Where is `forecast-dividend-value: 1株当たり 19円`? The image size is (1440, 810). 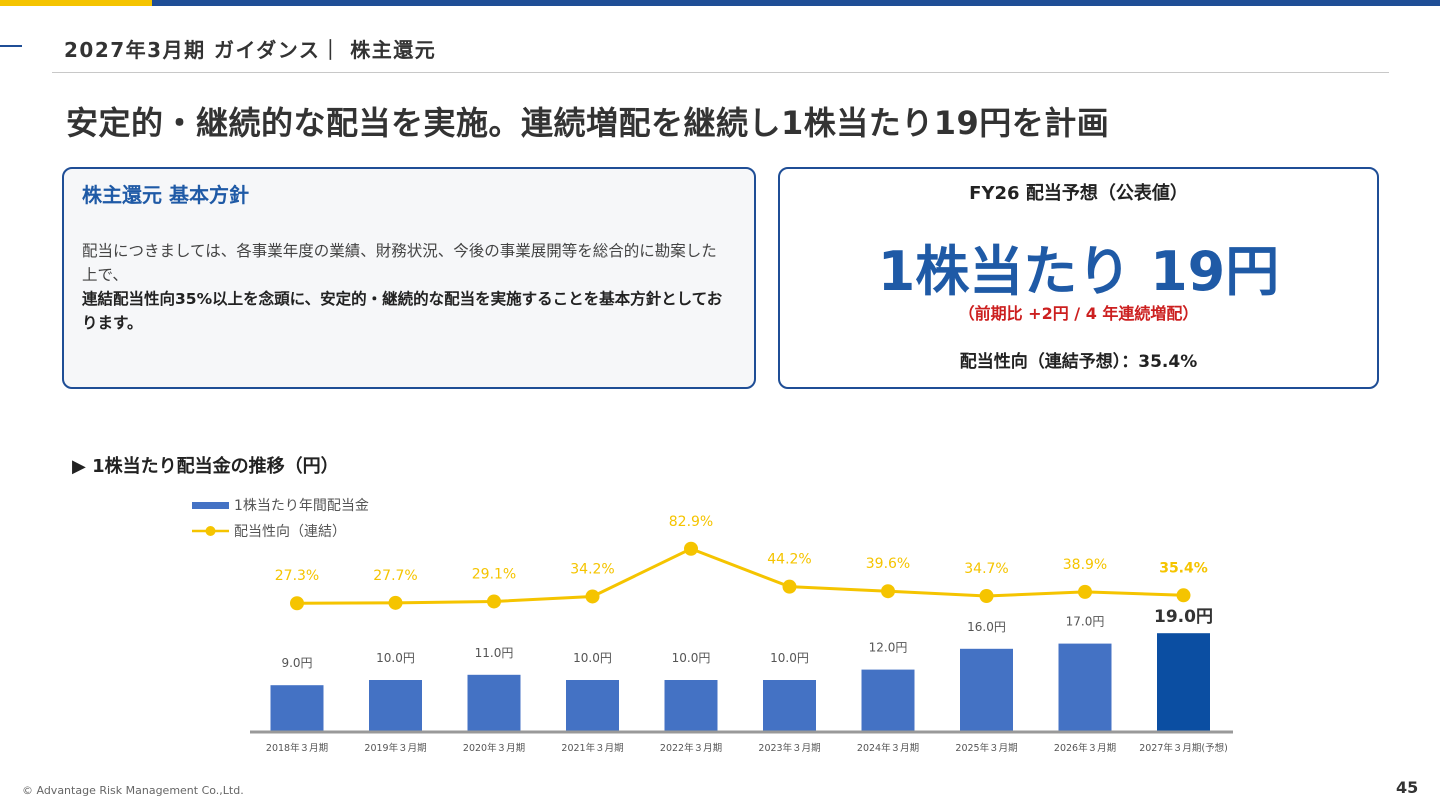
forecast-dividend-value: 1株当たり 19円 is located at coordinates (1078, 271).